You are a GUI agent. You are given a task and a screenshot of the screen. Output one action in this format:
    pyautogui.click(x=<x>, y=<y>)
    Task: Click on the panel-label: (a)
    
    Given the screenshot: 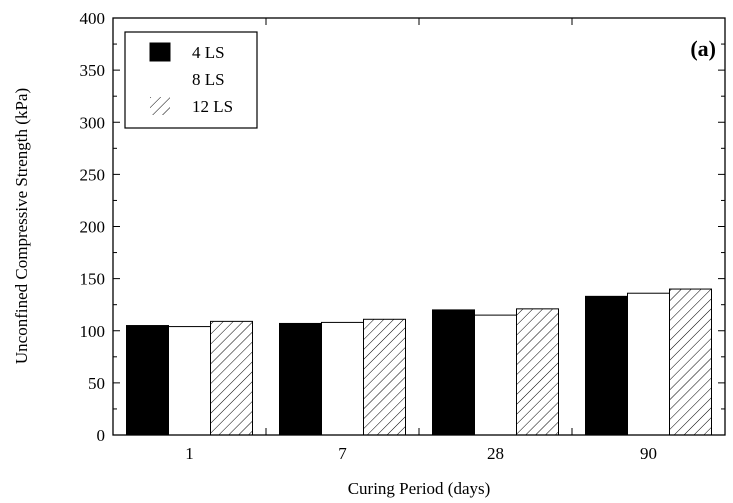 What is the action you would take?
    pyautogui.click(x=703, y=48)
    